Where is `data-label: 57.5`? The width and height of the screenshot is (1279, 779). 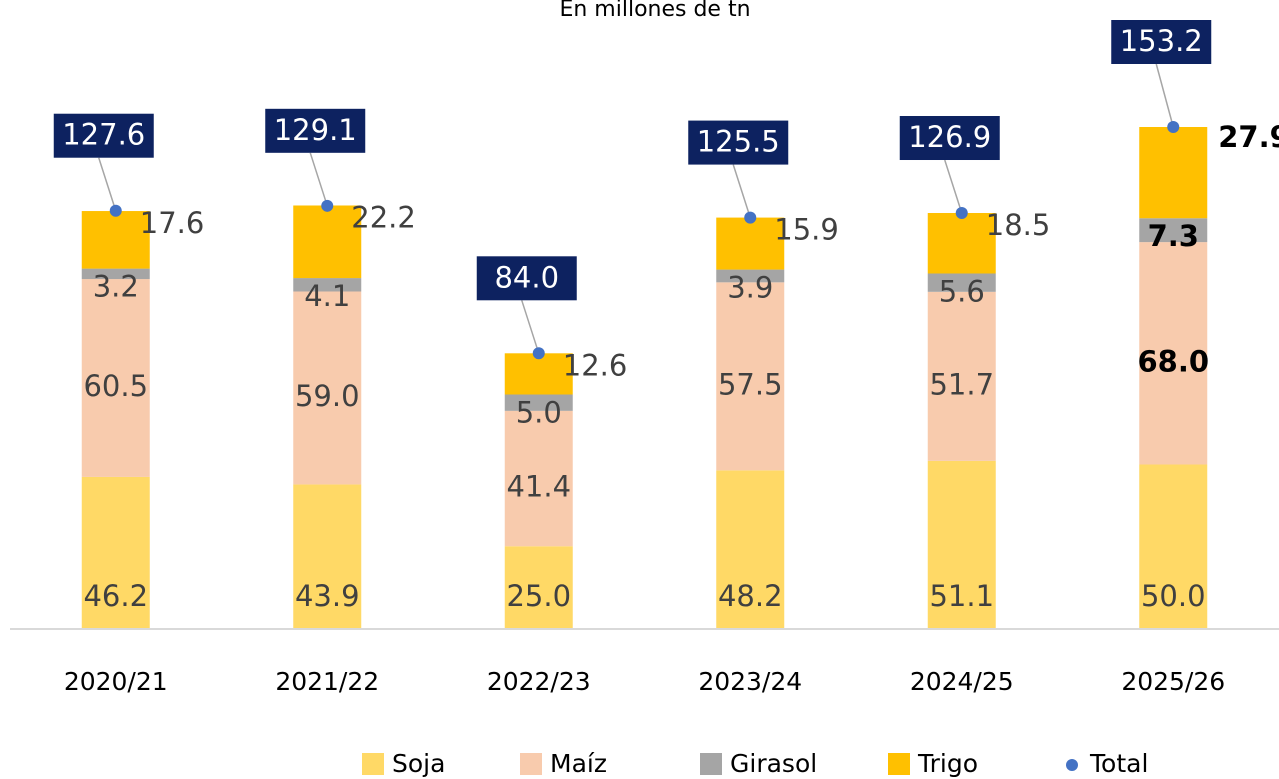
data-label: 57.5 is located at coordinates (750, 384).